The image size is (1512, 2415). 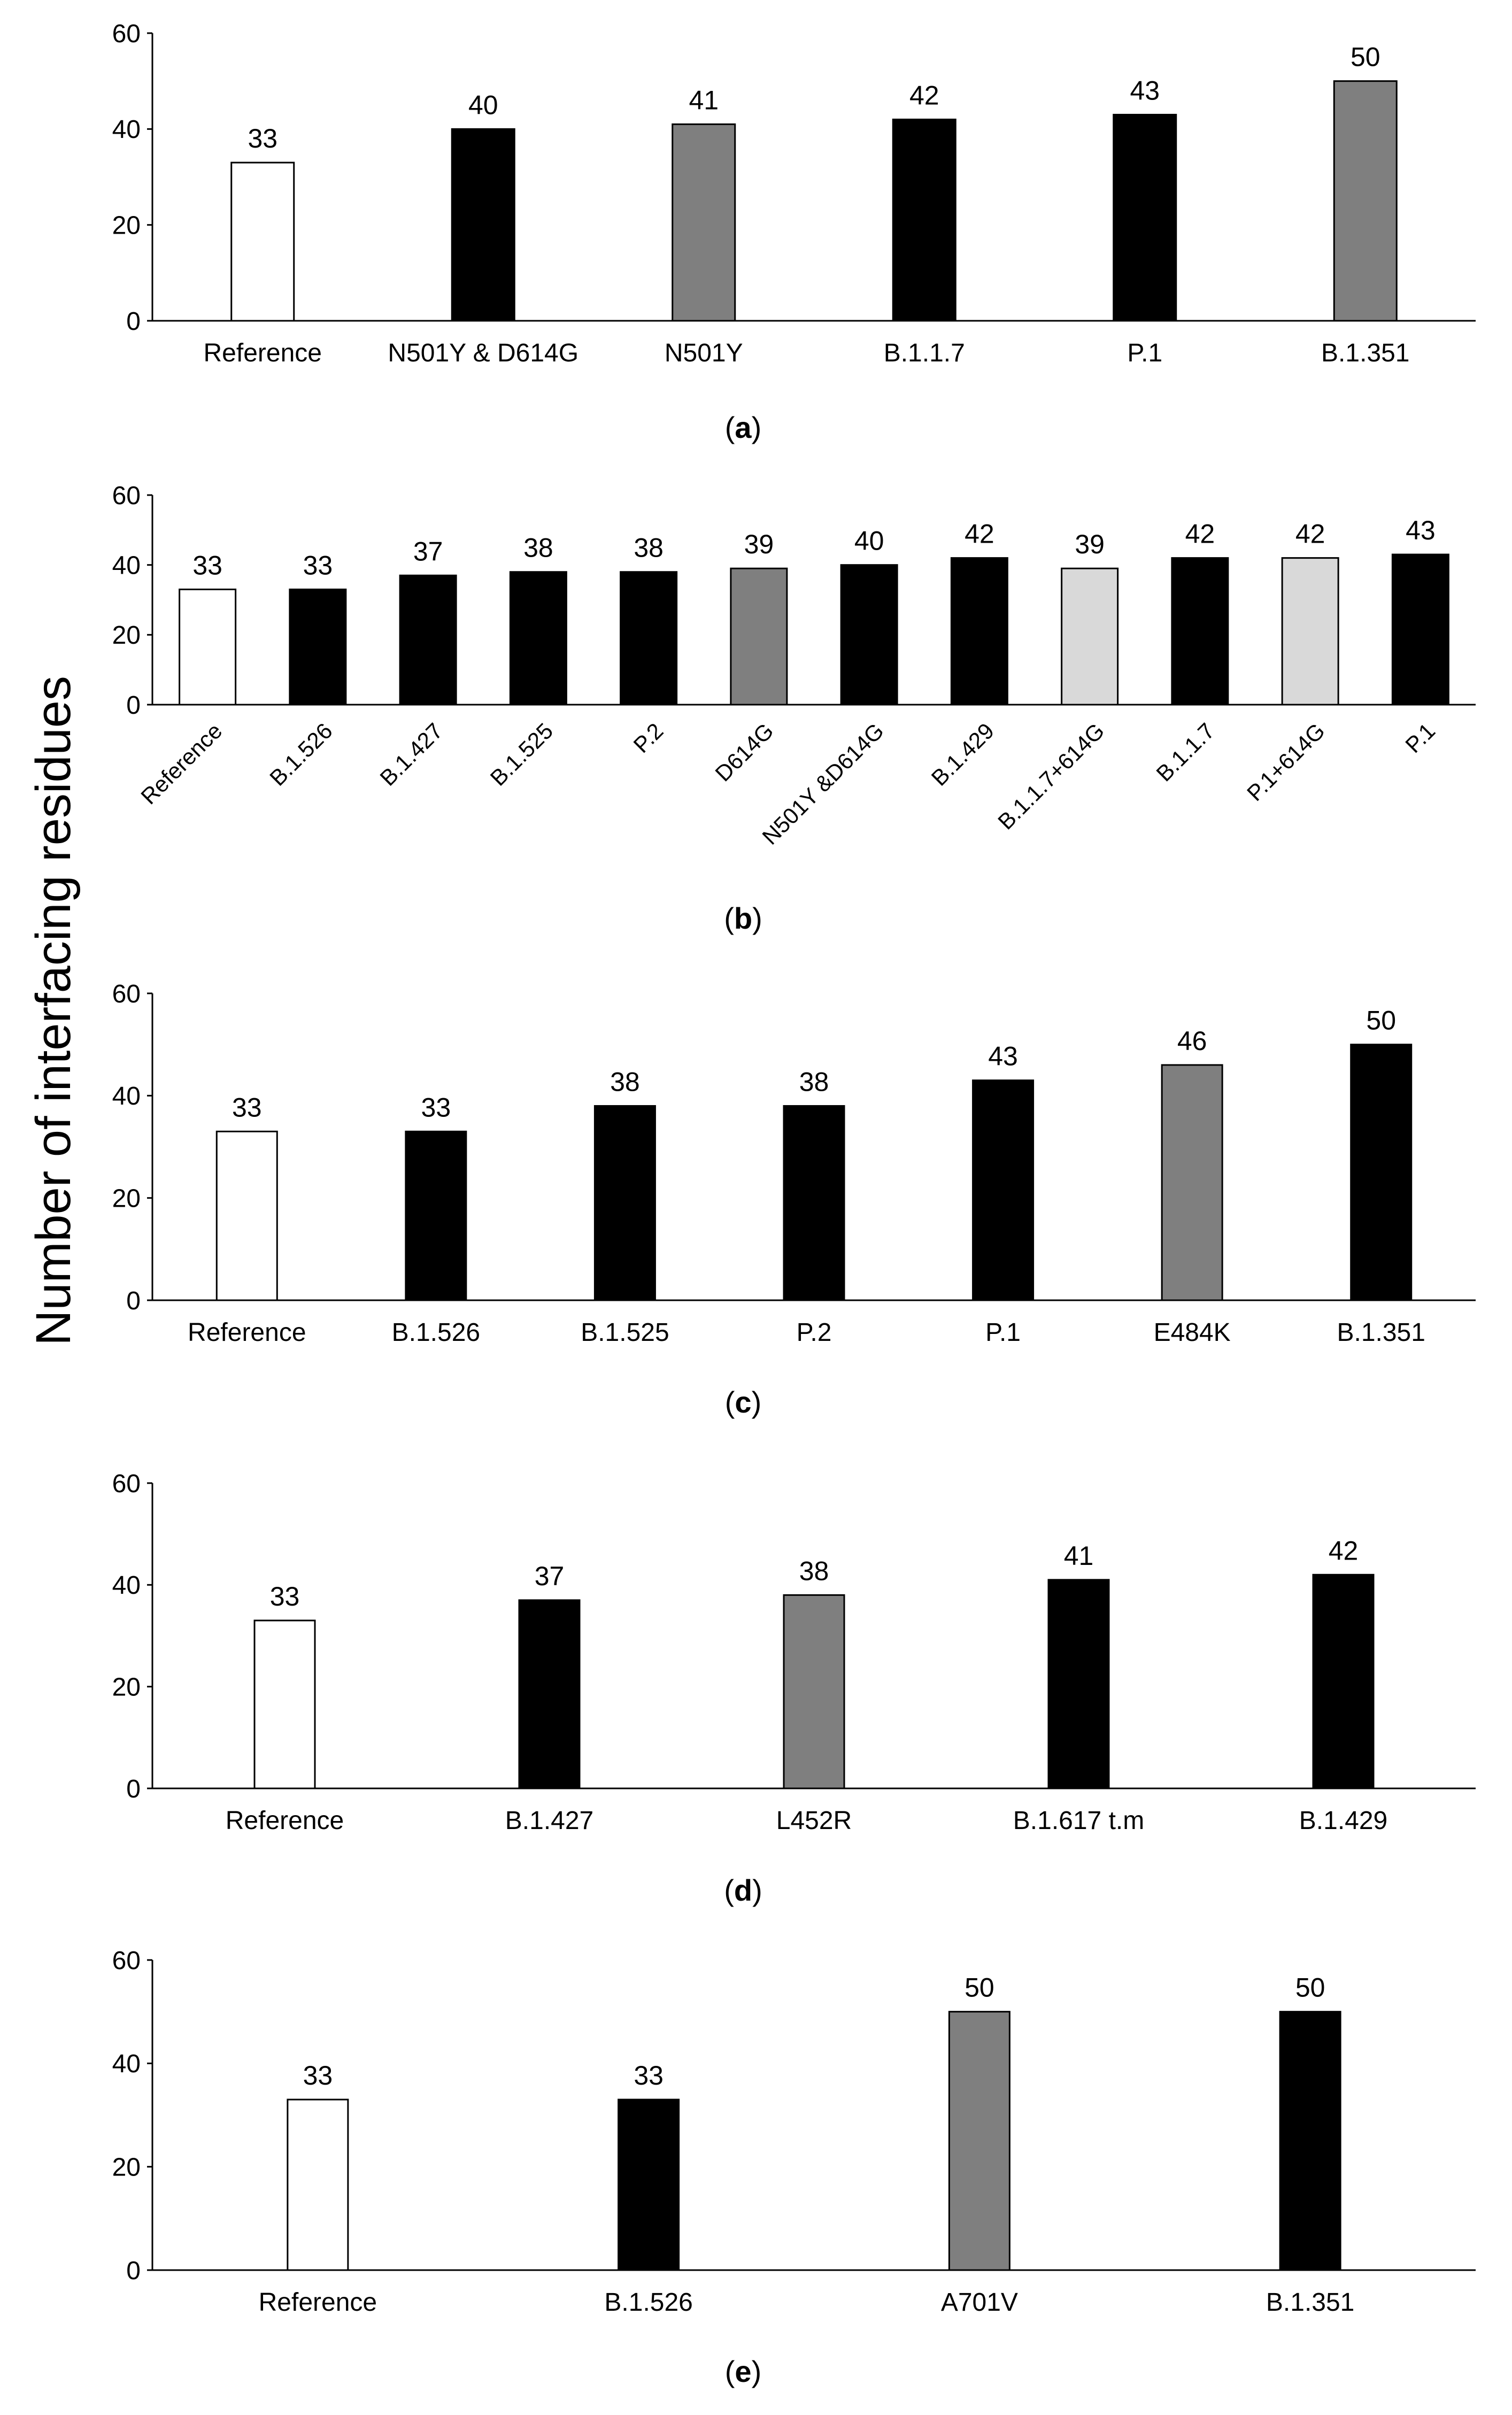 What do you see at coordinates (127, 1585) in the screenshot?
I see `y-tick-label-d-2: 40` at bounding box center [127, 1585].